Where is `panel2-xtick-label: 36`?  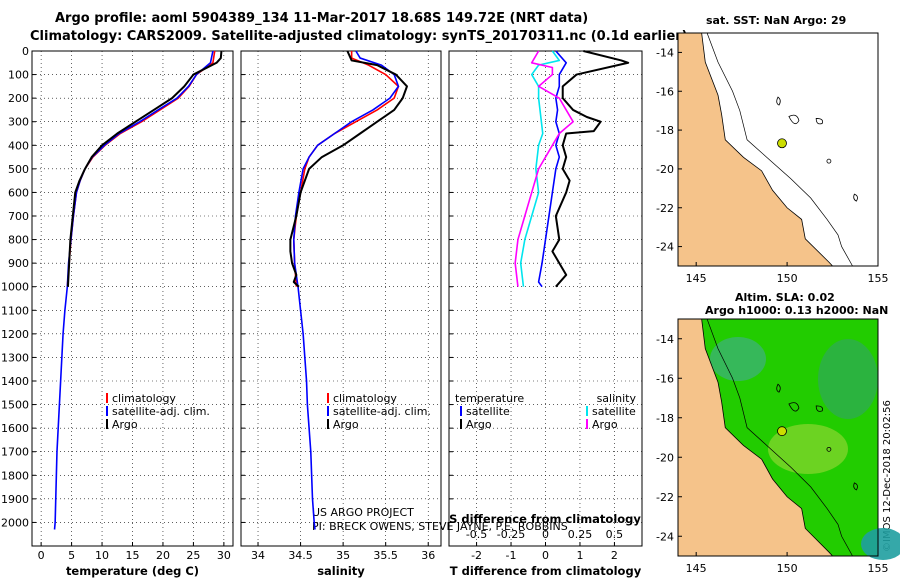 panel2-xtick-label: 36 is located at coordinates (428, 555).